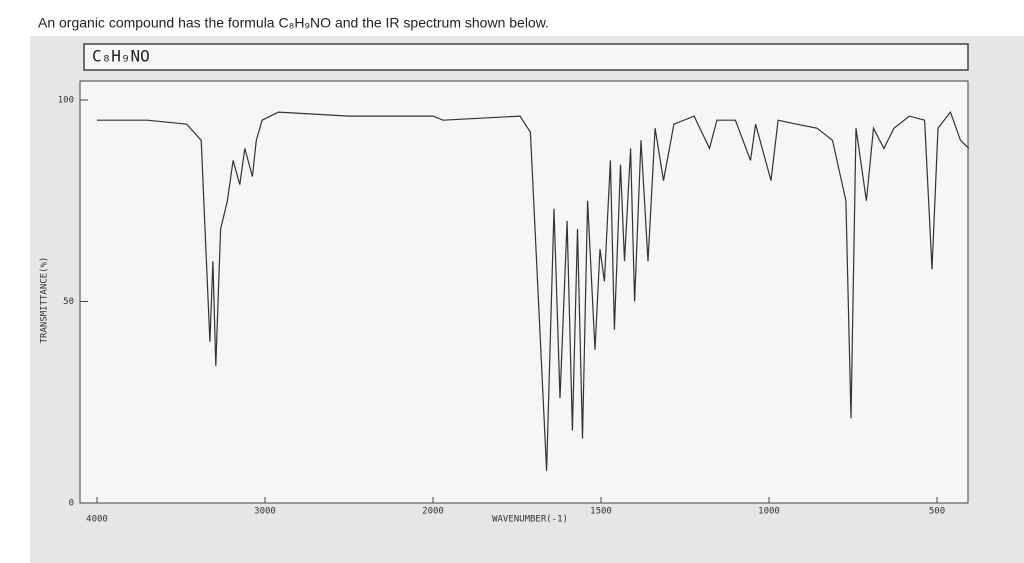 This screenshot has height=563, width=1024. Describe the element at coordinates (526, 57) in the screenshot. I see `formula-box` at that location.